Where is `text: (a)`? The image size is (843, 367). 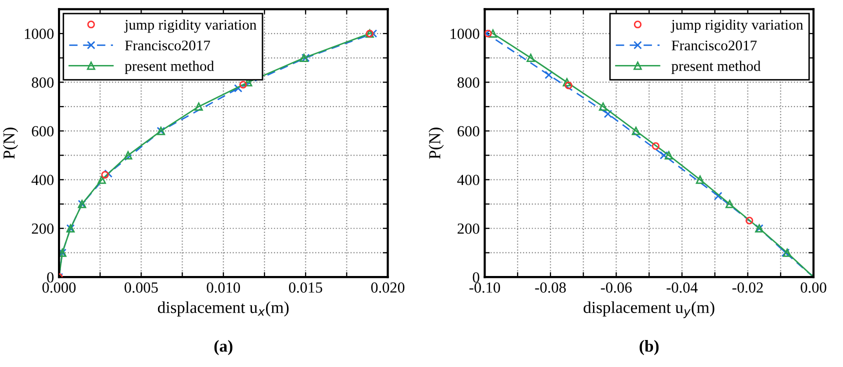 text: (a) is located at coordinates (223, 348).